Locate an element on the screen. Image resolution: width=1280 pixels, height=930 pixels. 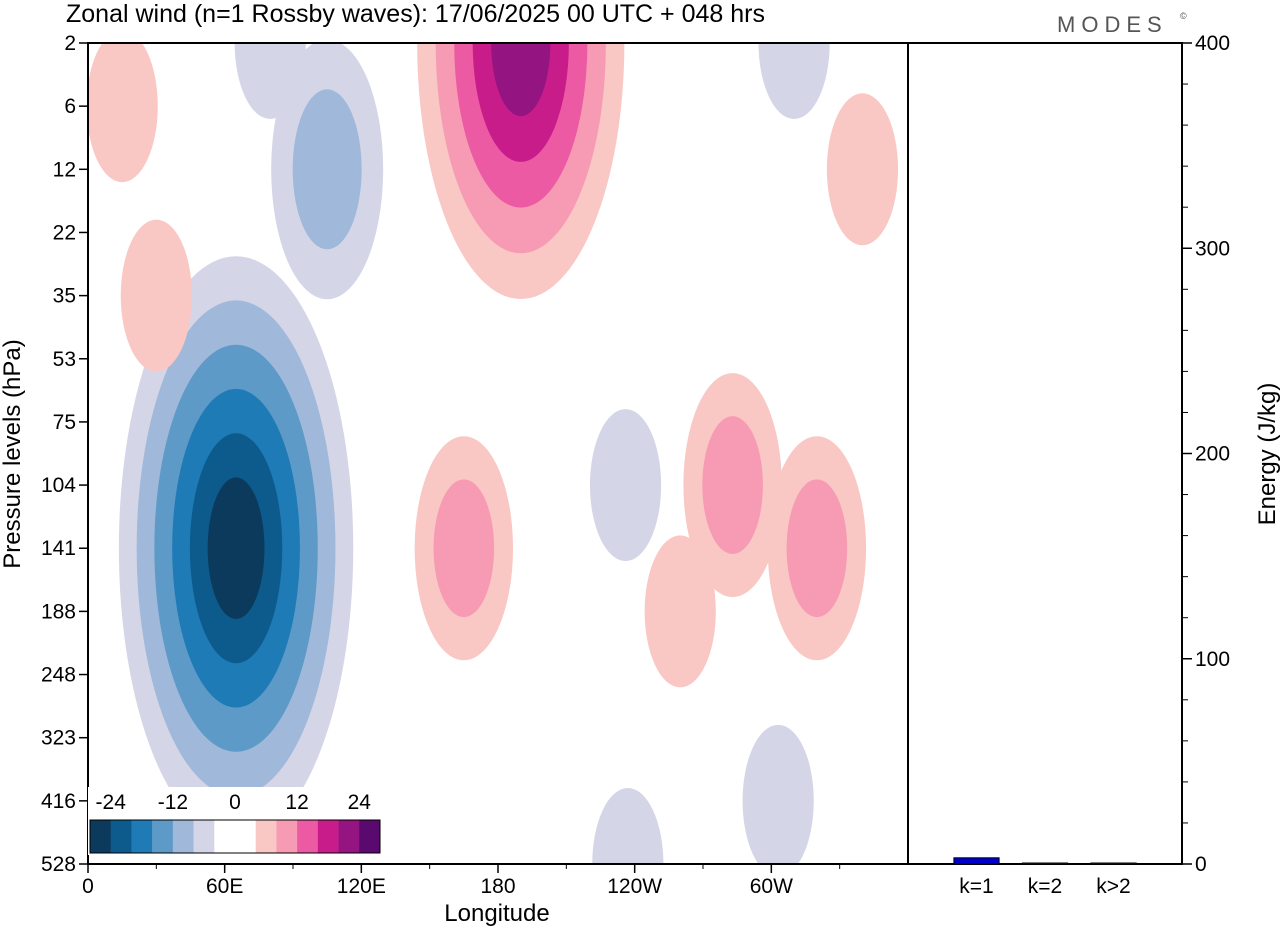
energy-bar-label: k=2 is located at coordinates (1045, 886).